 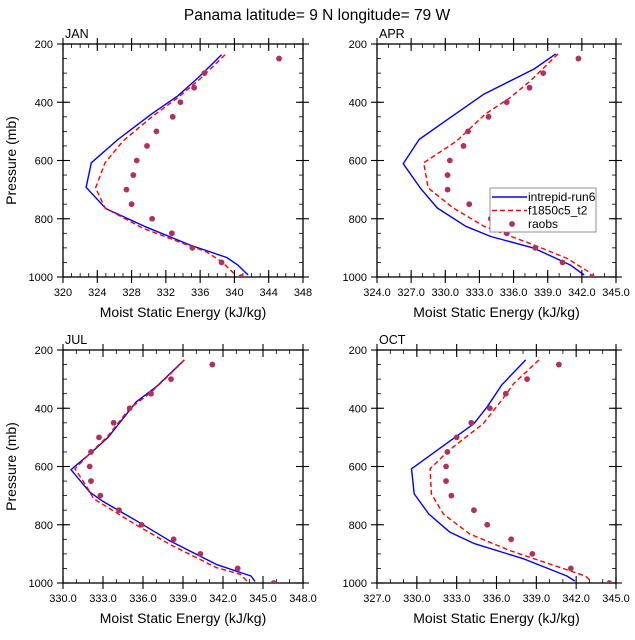 What do you see at coordinates (512, 224) in the screenshot?
I see `legend-marker-raobs` at bounding box center [512, 224].